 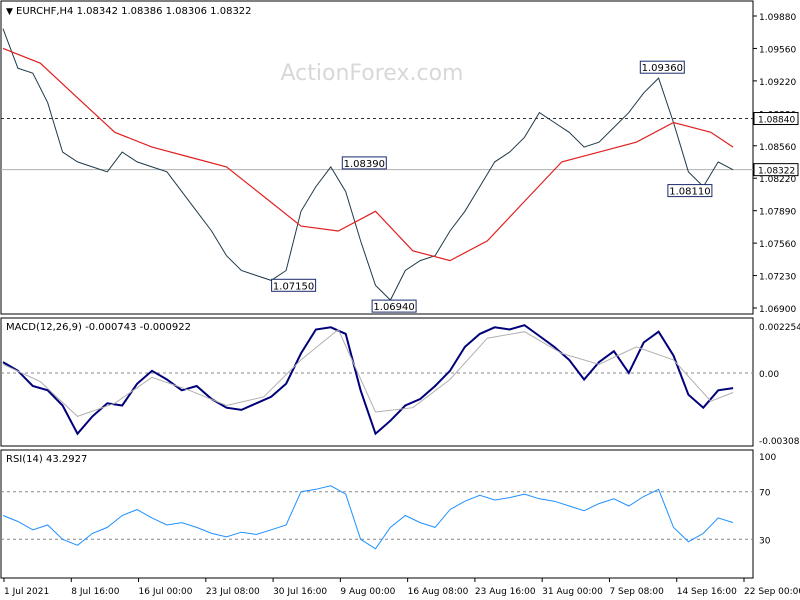 What do you see at coordinates (769, 375) in the screenshot?
I see `macd-y-tick-label: 0.00` at bounding box center [769, 375].